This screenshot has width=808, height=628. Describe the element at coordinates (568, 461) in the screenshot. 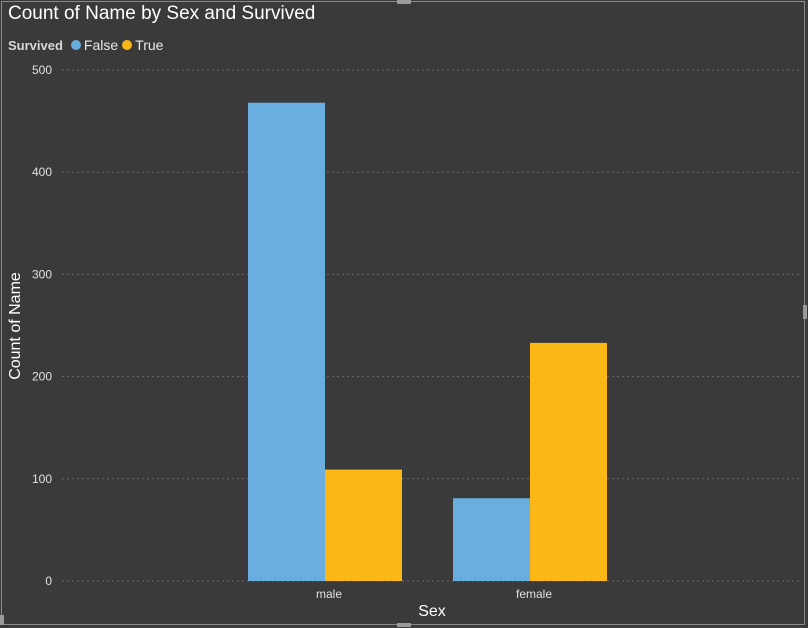

I see `bar-female-true` at that location.